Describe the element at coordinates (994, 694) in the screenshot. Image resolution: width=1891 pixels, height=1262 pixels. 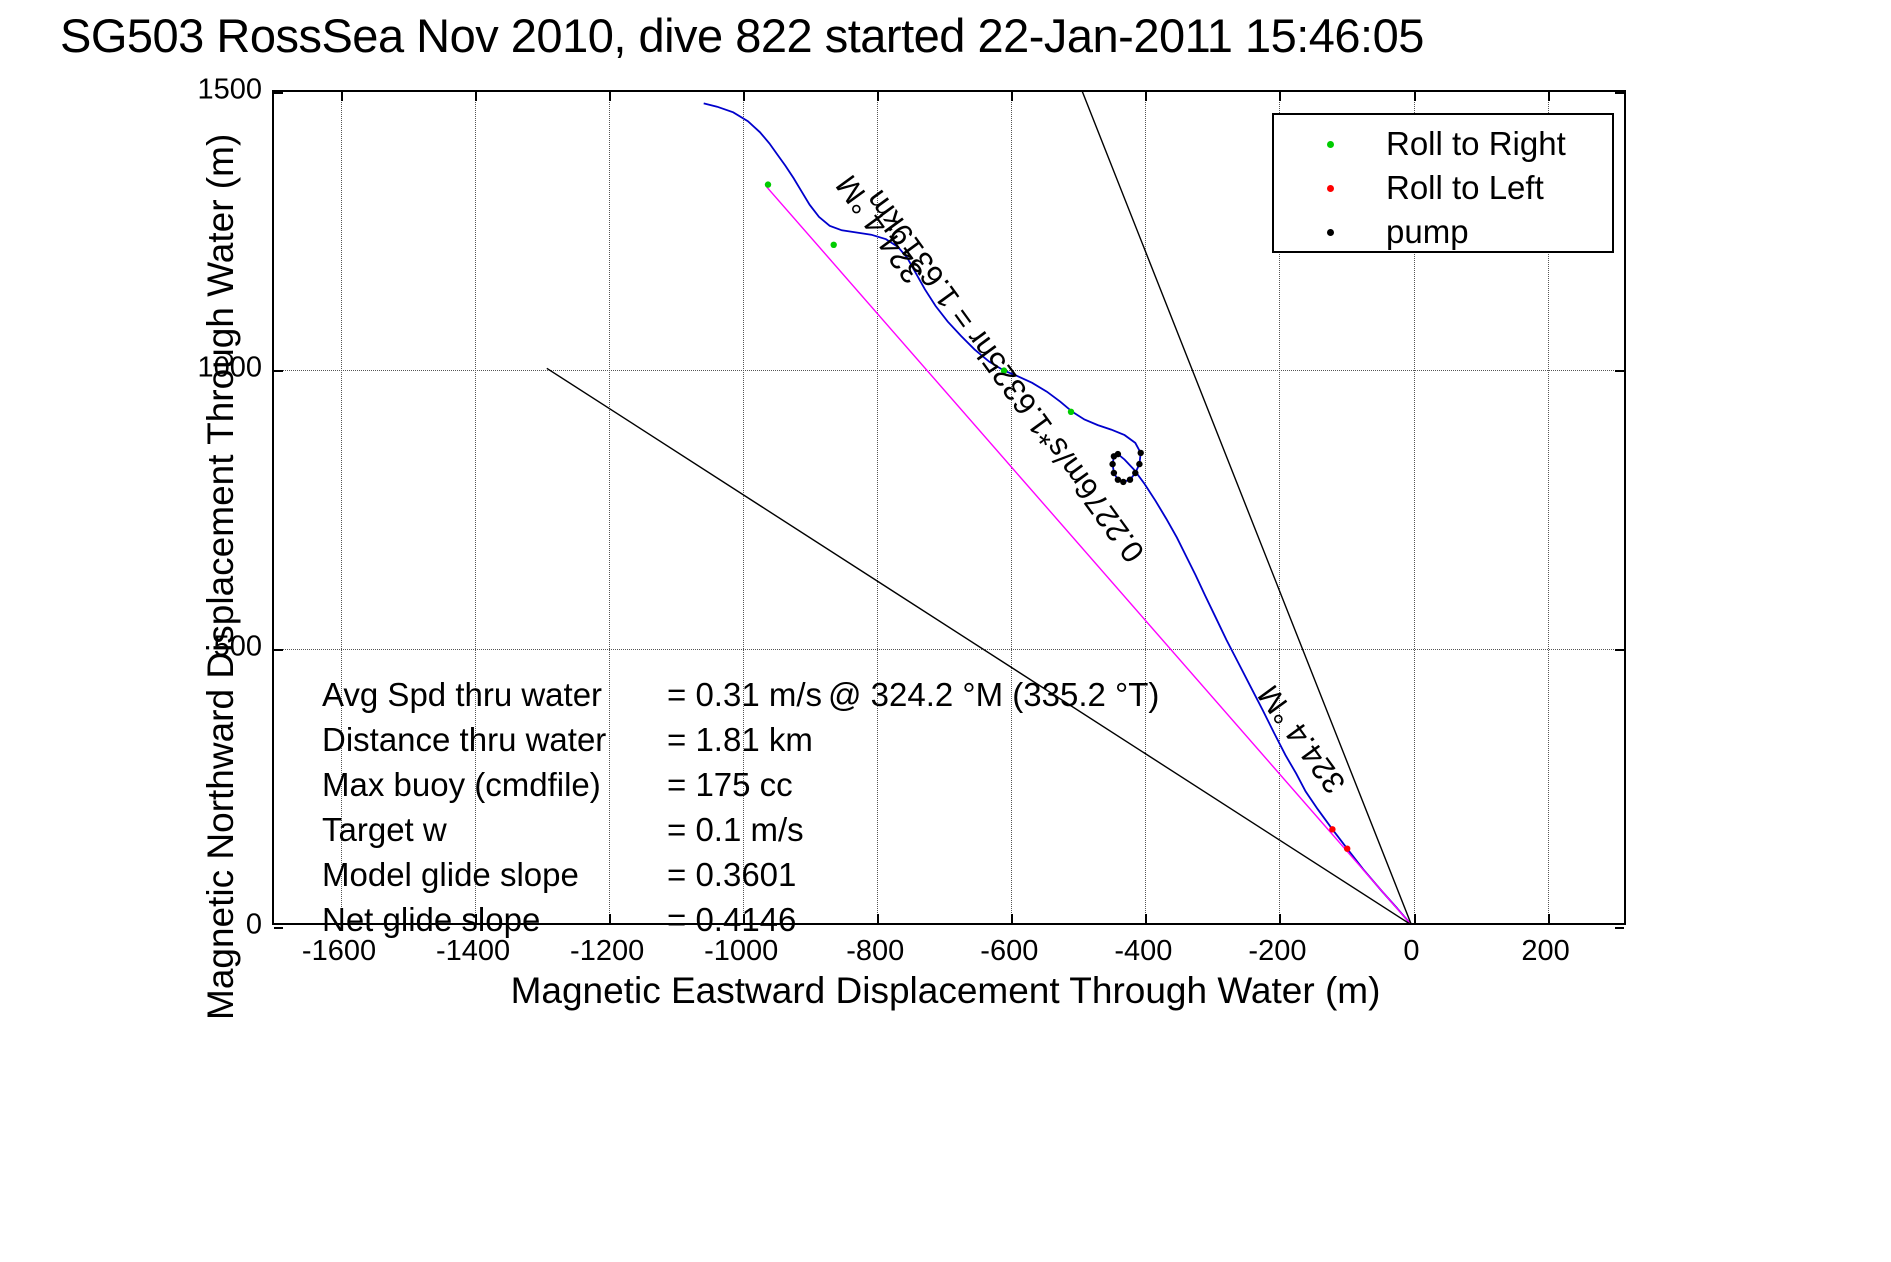
I see `stat-extra: @ 324.2 °M (335.2 °T)` at that location.